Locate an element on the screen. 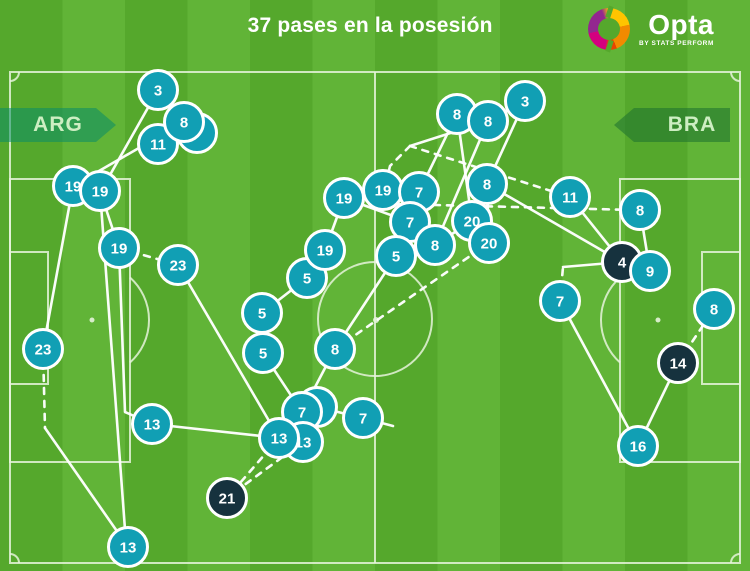 The image size is (750, 571). player-node-21: 21 is located at coordinates (227, 498).